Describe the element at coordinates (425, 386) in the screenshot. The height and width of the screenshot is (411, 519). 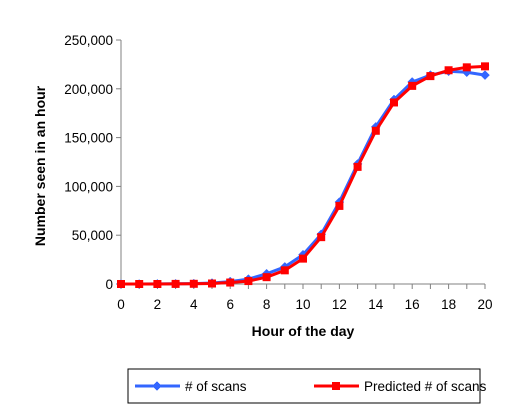
I see `legend-label: Predicted # of scans` at that location.